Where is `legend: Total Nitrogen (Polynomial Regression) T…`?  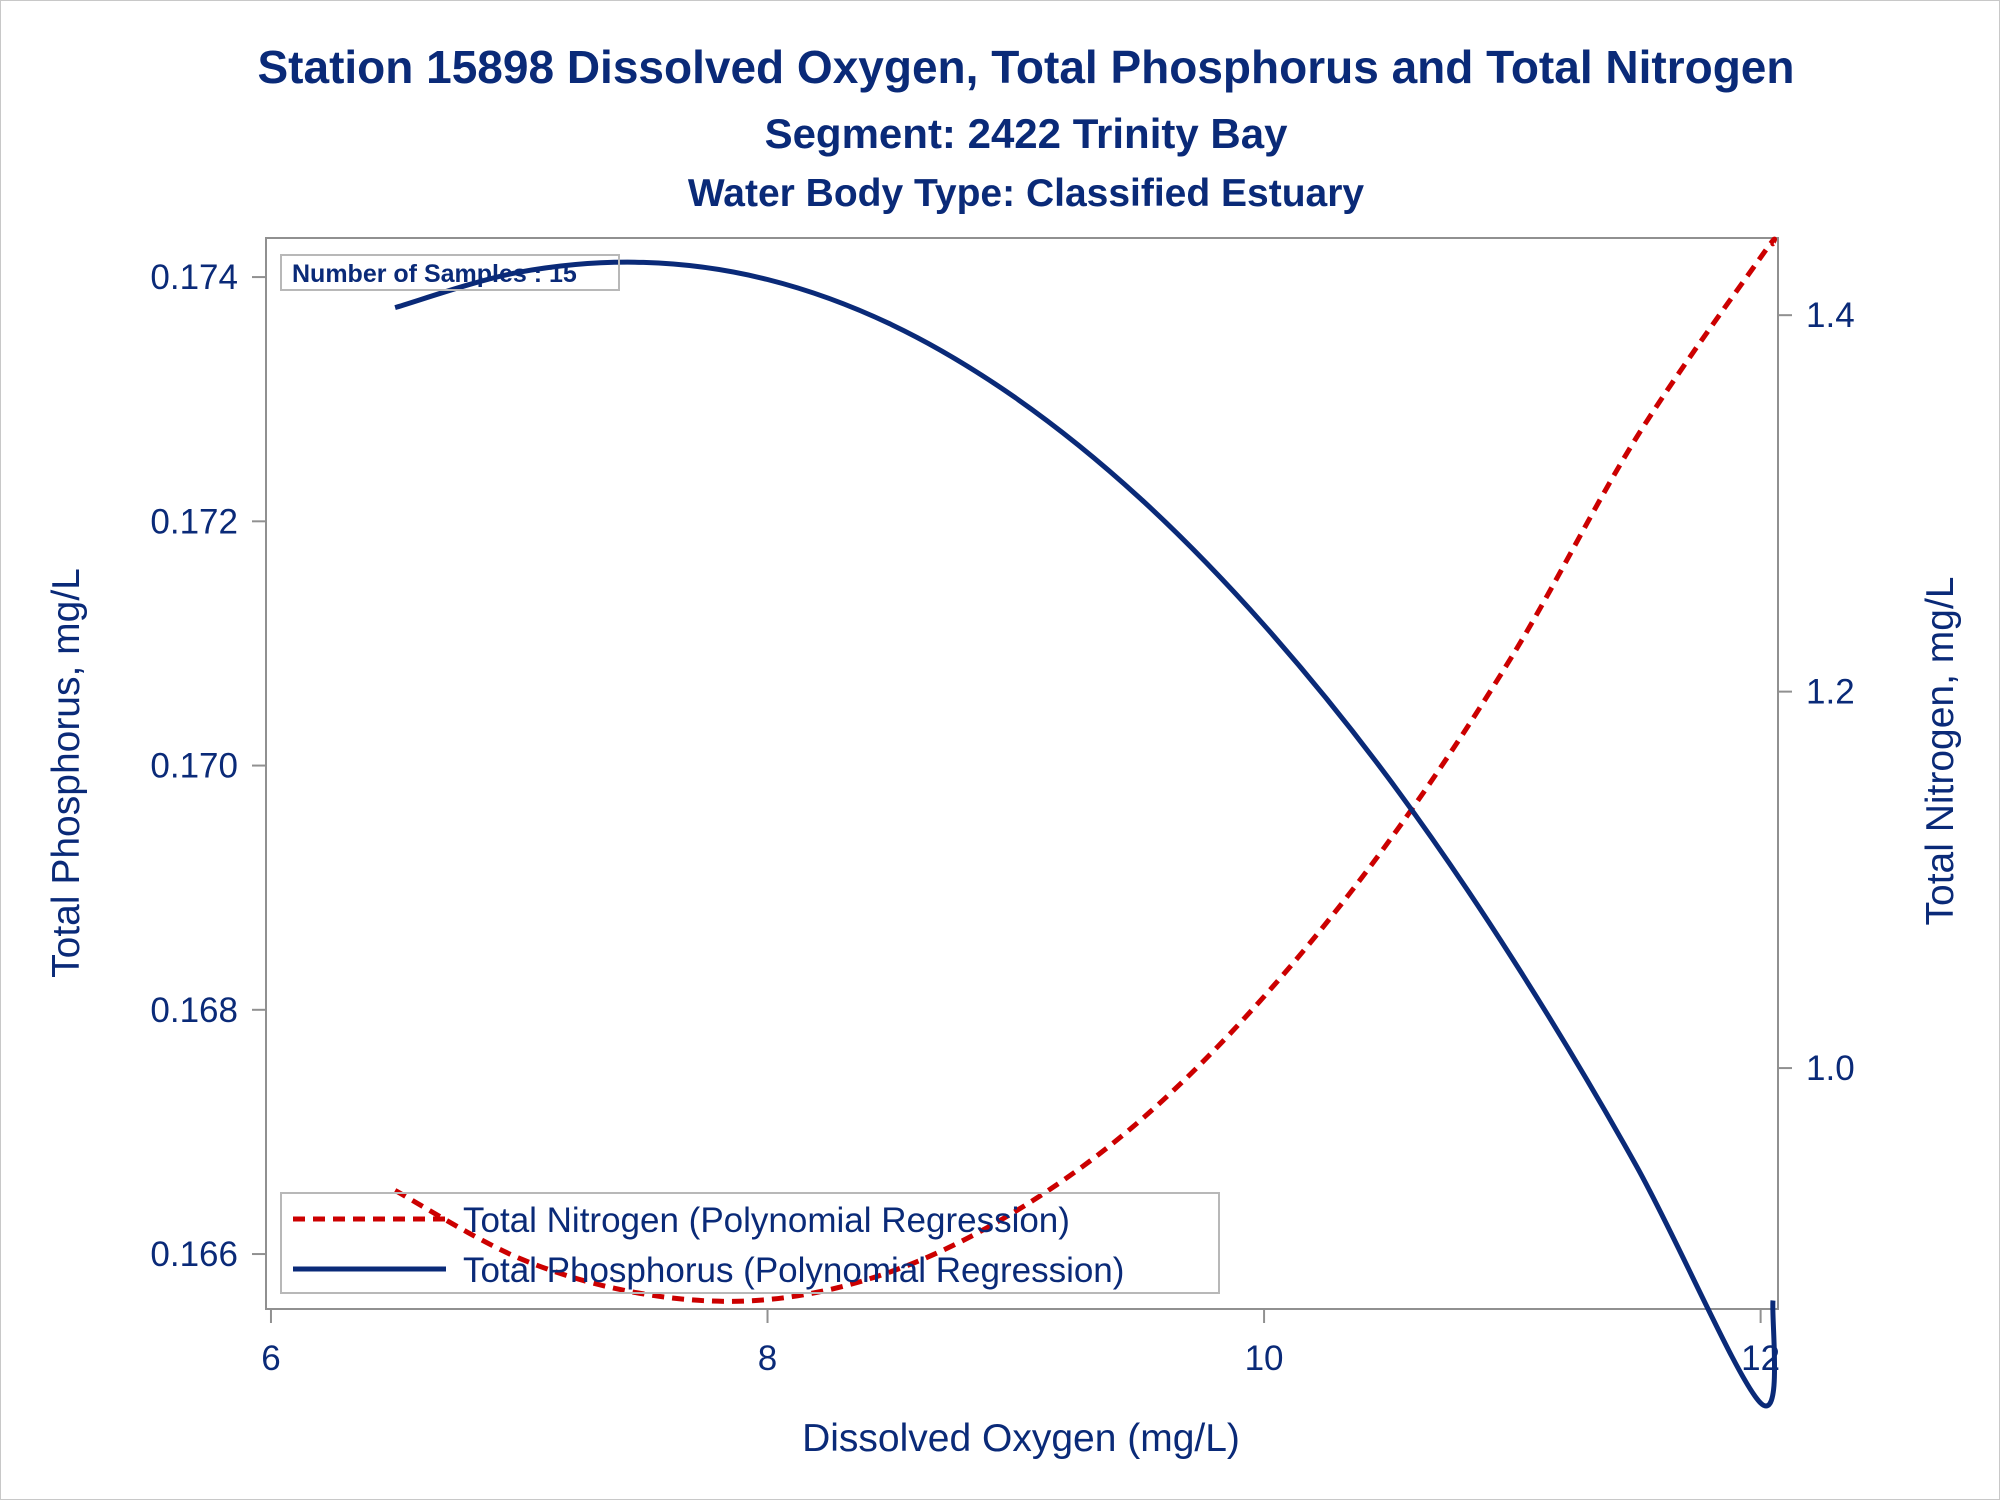 legend: Total Nitrogen (Polynomial Regression) T… is located at coordinates (750, 1243).